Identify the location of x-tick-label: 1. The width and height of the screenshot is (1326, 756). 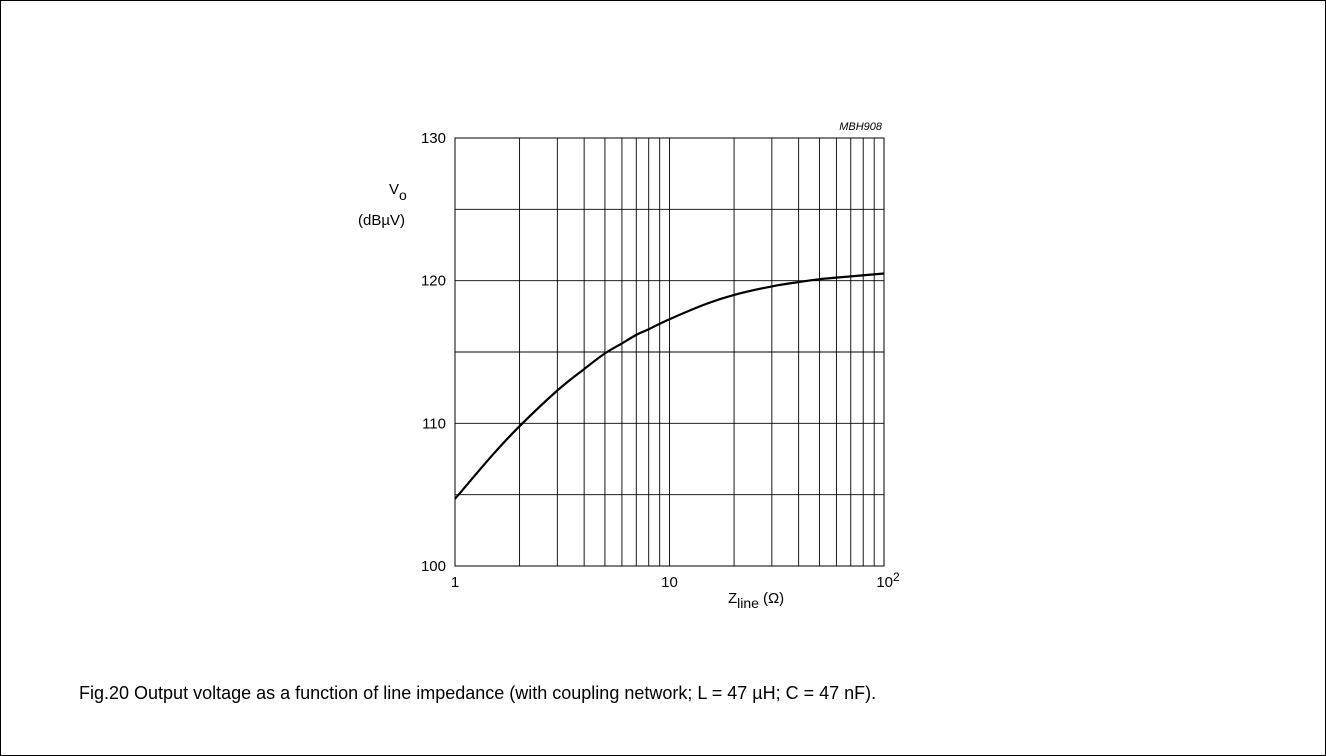
(455, 582).